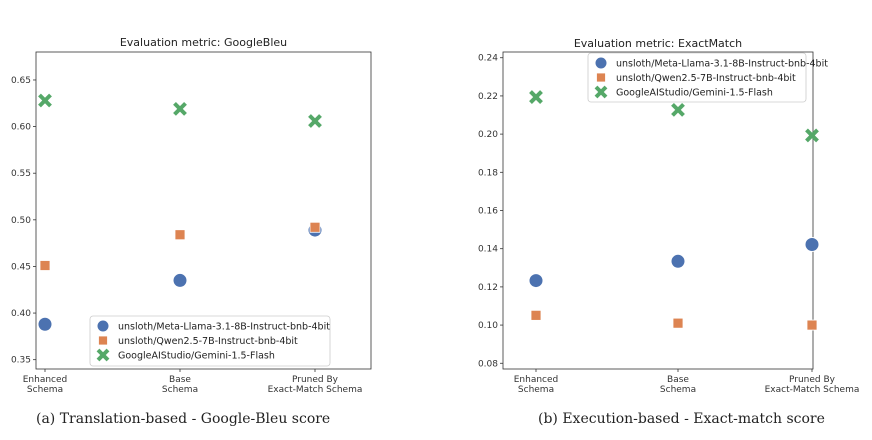 The height and width of the screenshot is (440, 872). I want to click on y-tick-label: 0.24, so click(488, 59).